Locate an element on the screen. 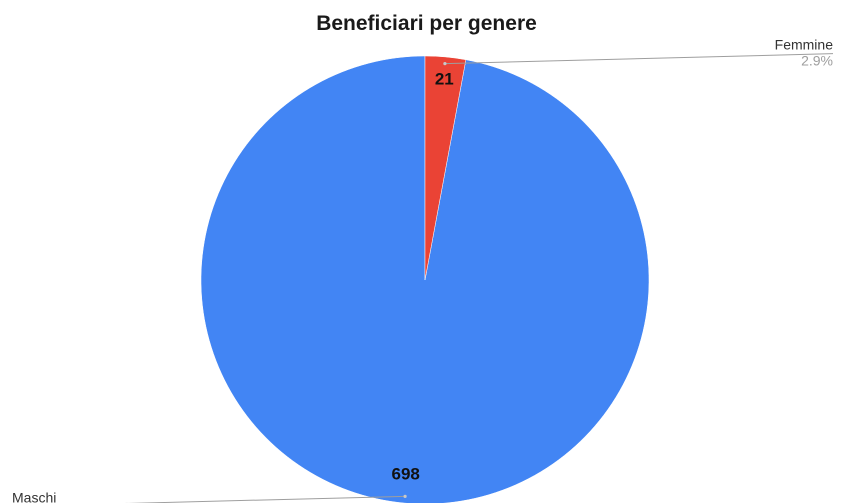  leader-dot-femmine is located at coordinates (445, 64).